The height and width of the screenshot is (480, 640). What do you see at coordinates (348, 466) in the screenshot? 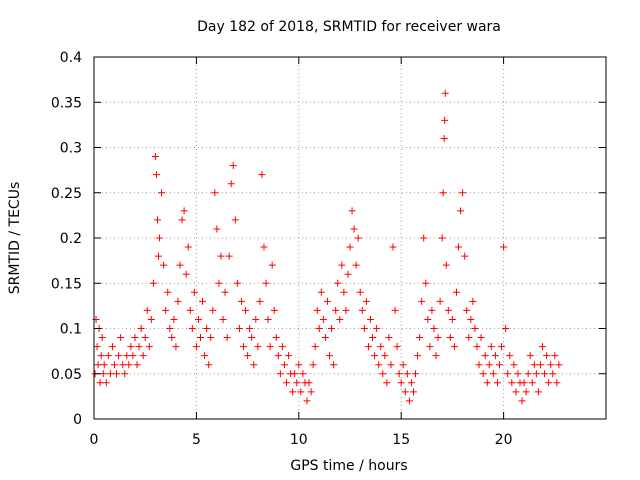
I see `x-axis-label: GPS time / hours` at bounding box center [348, 466].